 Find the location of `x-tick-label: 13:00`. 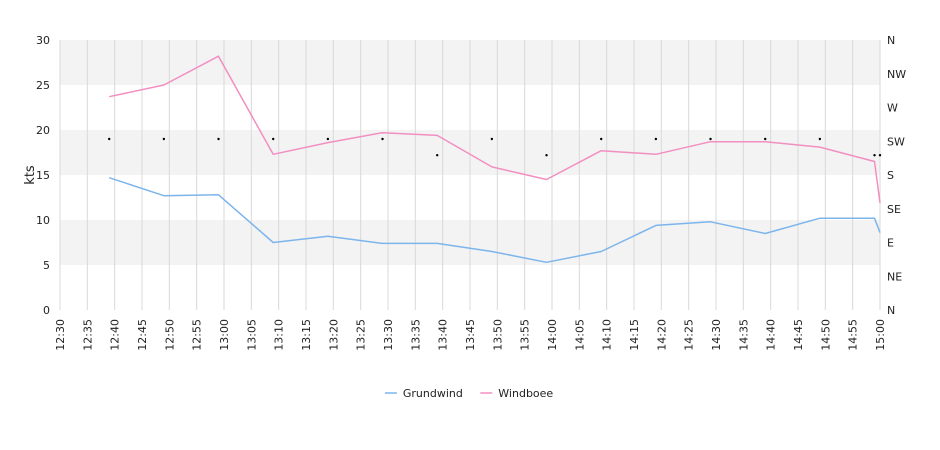

x-tick-label: 13:00 is located at coordinates (224, 335).